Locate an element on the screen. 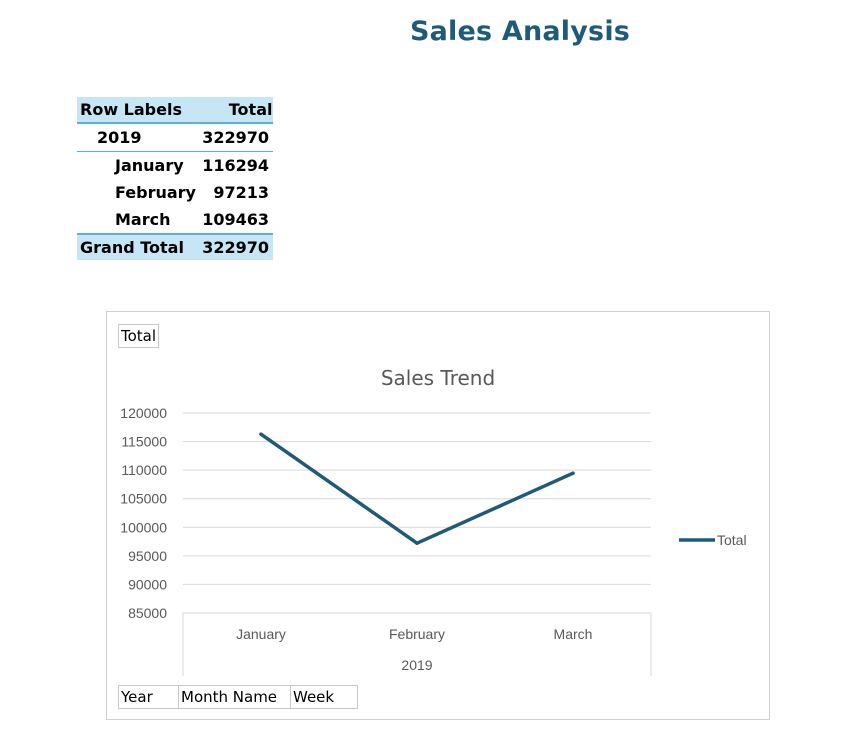  pivot-year-label: 2019 is located at coordinates (137, 137).